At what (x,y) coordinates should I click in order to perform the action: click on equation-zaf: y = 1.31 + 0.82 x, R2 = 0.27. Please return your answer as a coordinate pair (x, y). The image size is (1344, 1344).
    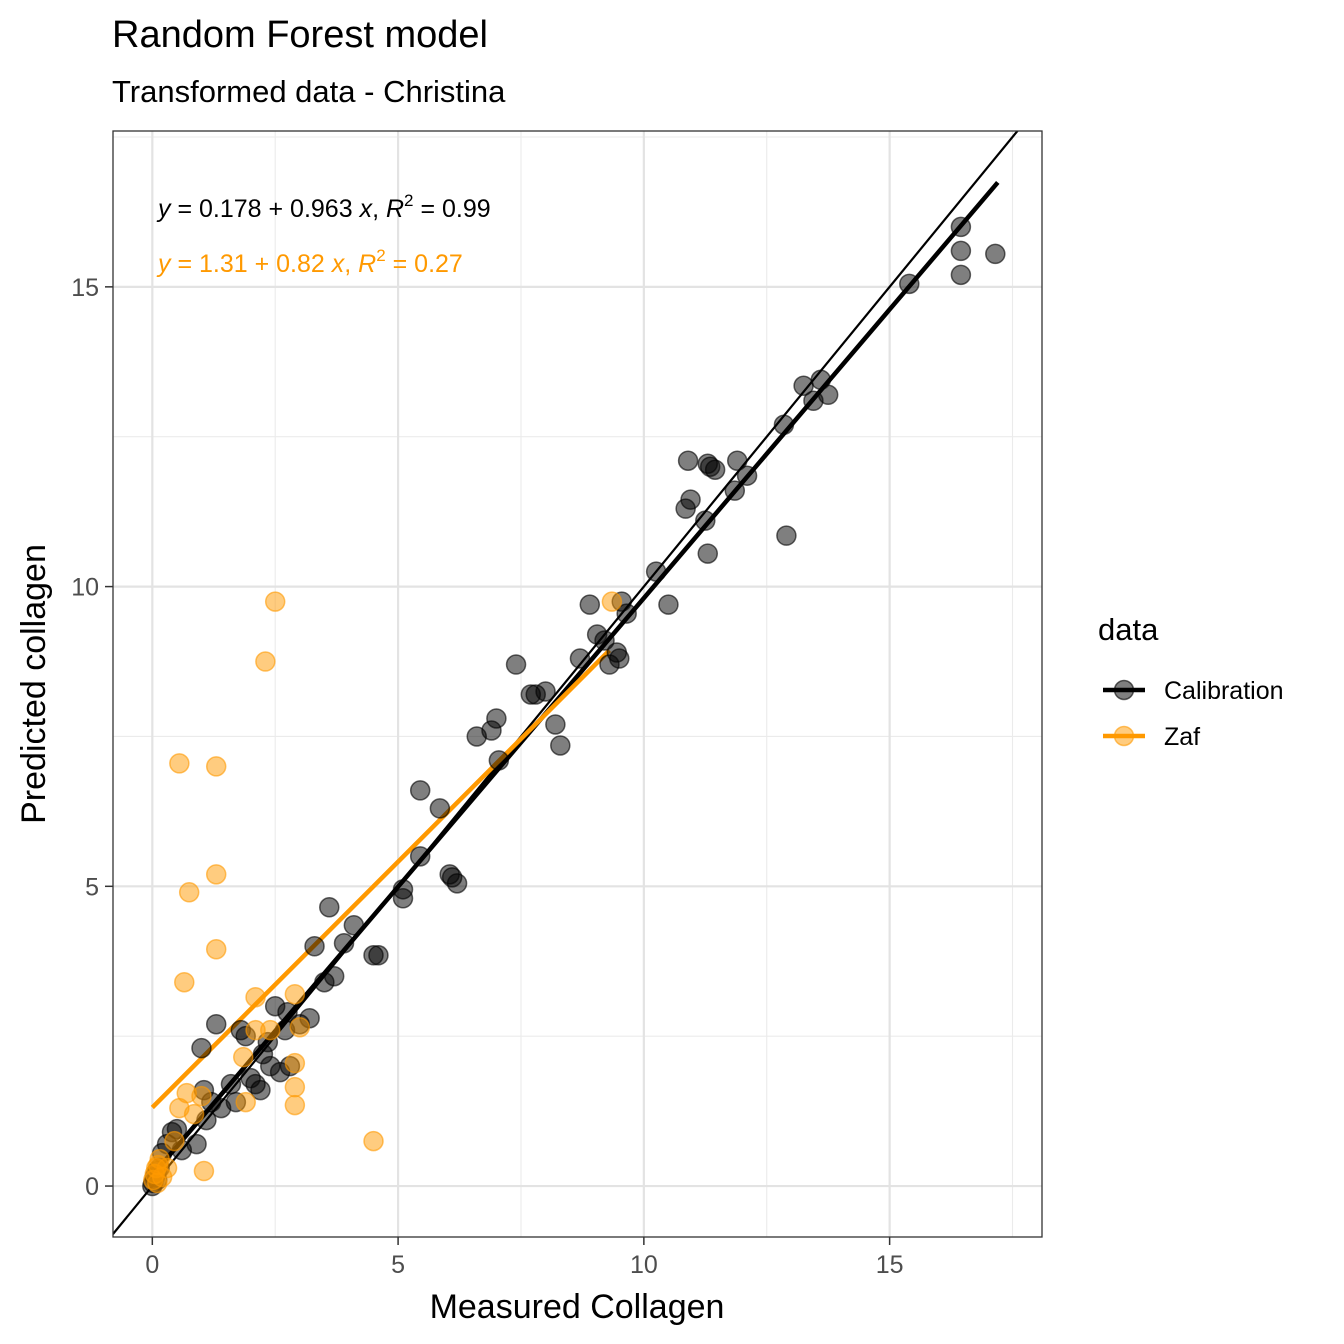
    Looking at the image, I should click on (309, 262).